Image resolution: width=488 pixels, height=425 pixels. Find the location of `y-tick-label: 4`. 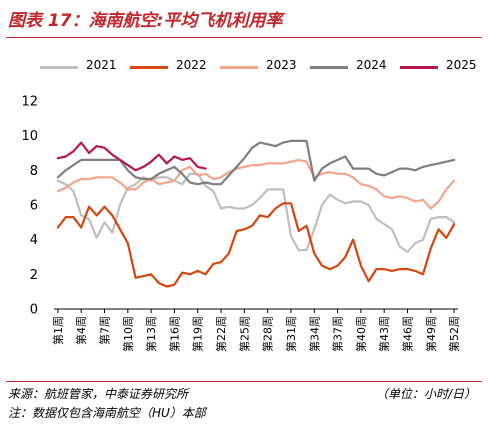

y-tick-label: 4 is located at coordinates (34, 240).